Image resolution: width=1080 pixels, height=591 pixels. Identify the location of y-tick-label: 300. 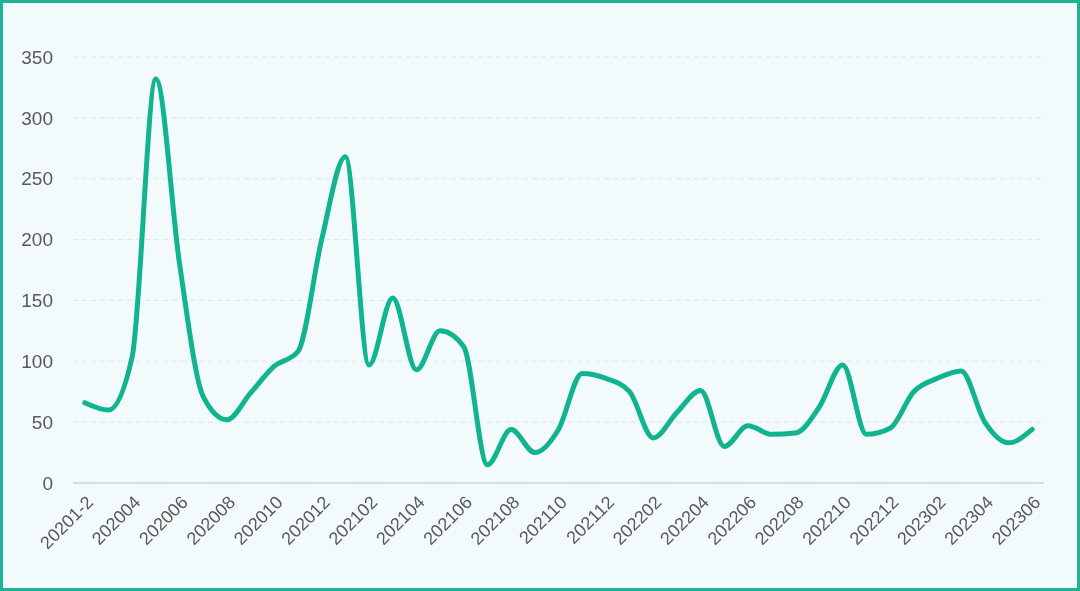
(37, 118).